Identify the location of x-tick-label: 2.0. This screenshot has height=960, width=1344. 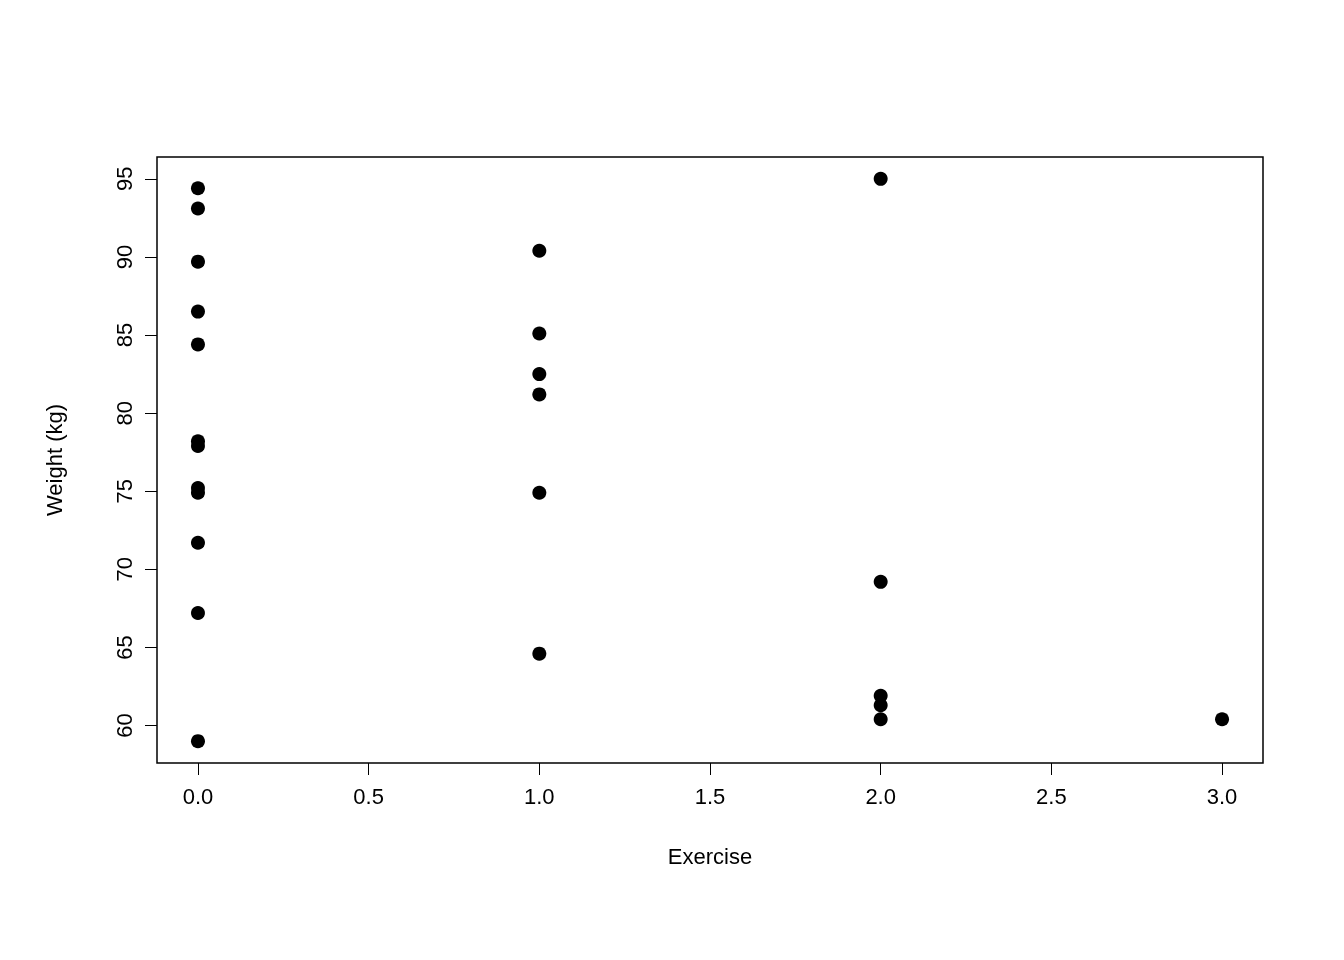
(880, 796).